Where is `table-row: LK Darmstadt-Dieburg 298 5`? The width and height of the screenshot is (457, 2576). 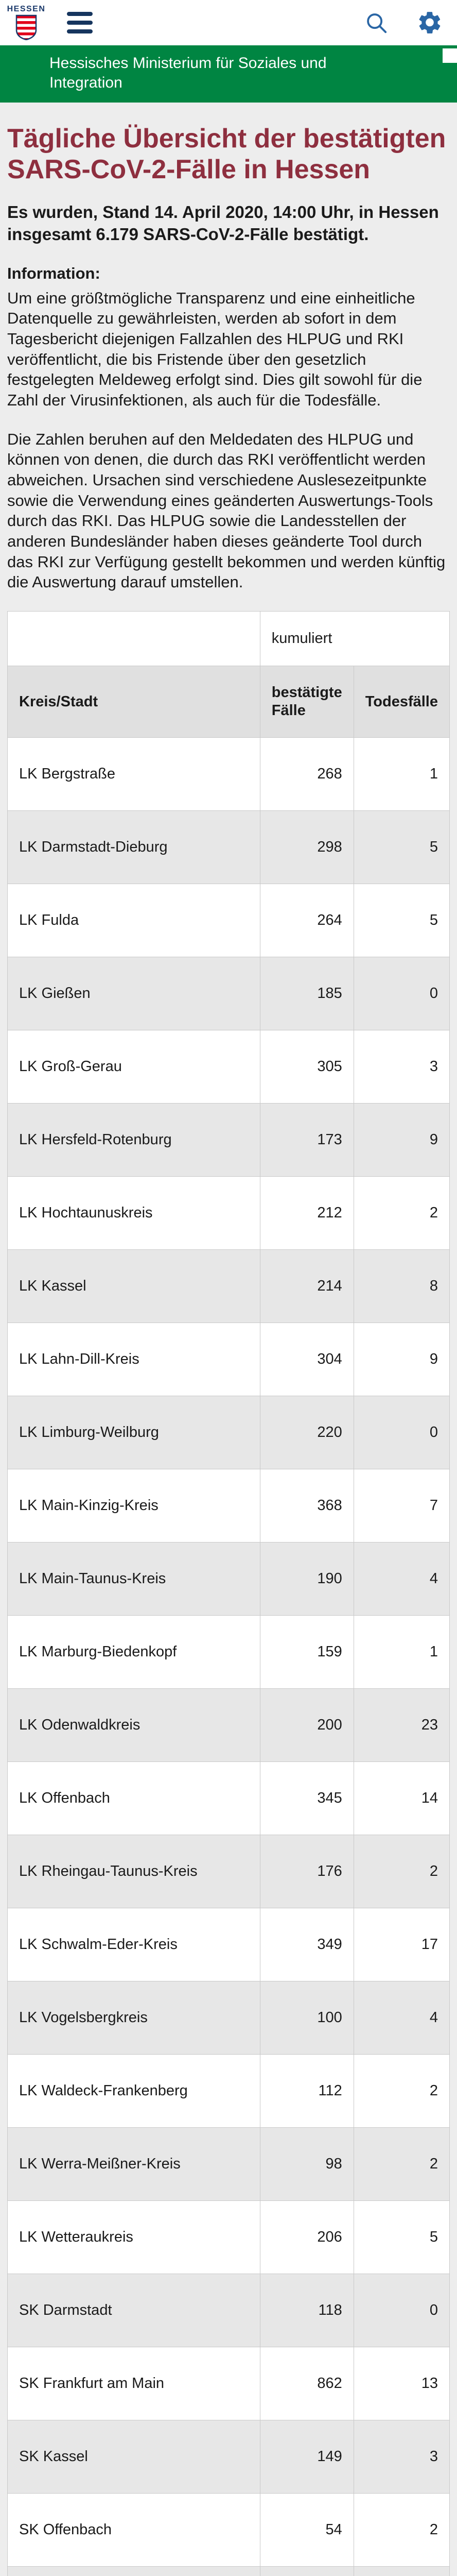 table-row: LK Darmstadt-Dieburg 298 5 is located at coordinates (228, 847).